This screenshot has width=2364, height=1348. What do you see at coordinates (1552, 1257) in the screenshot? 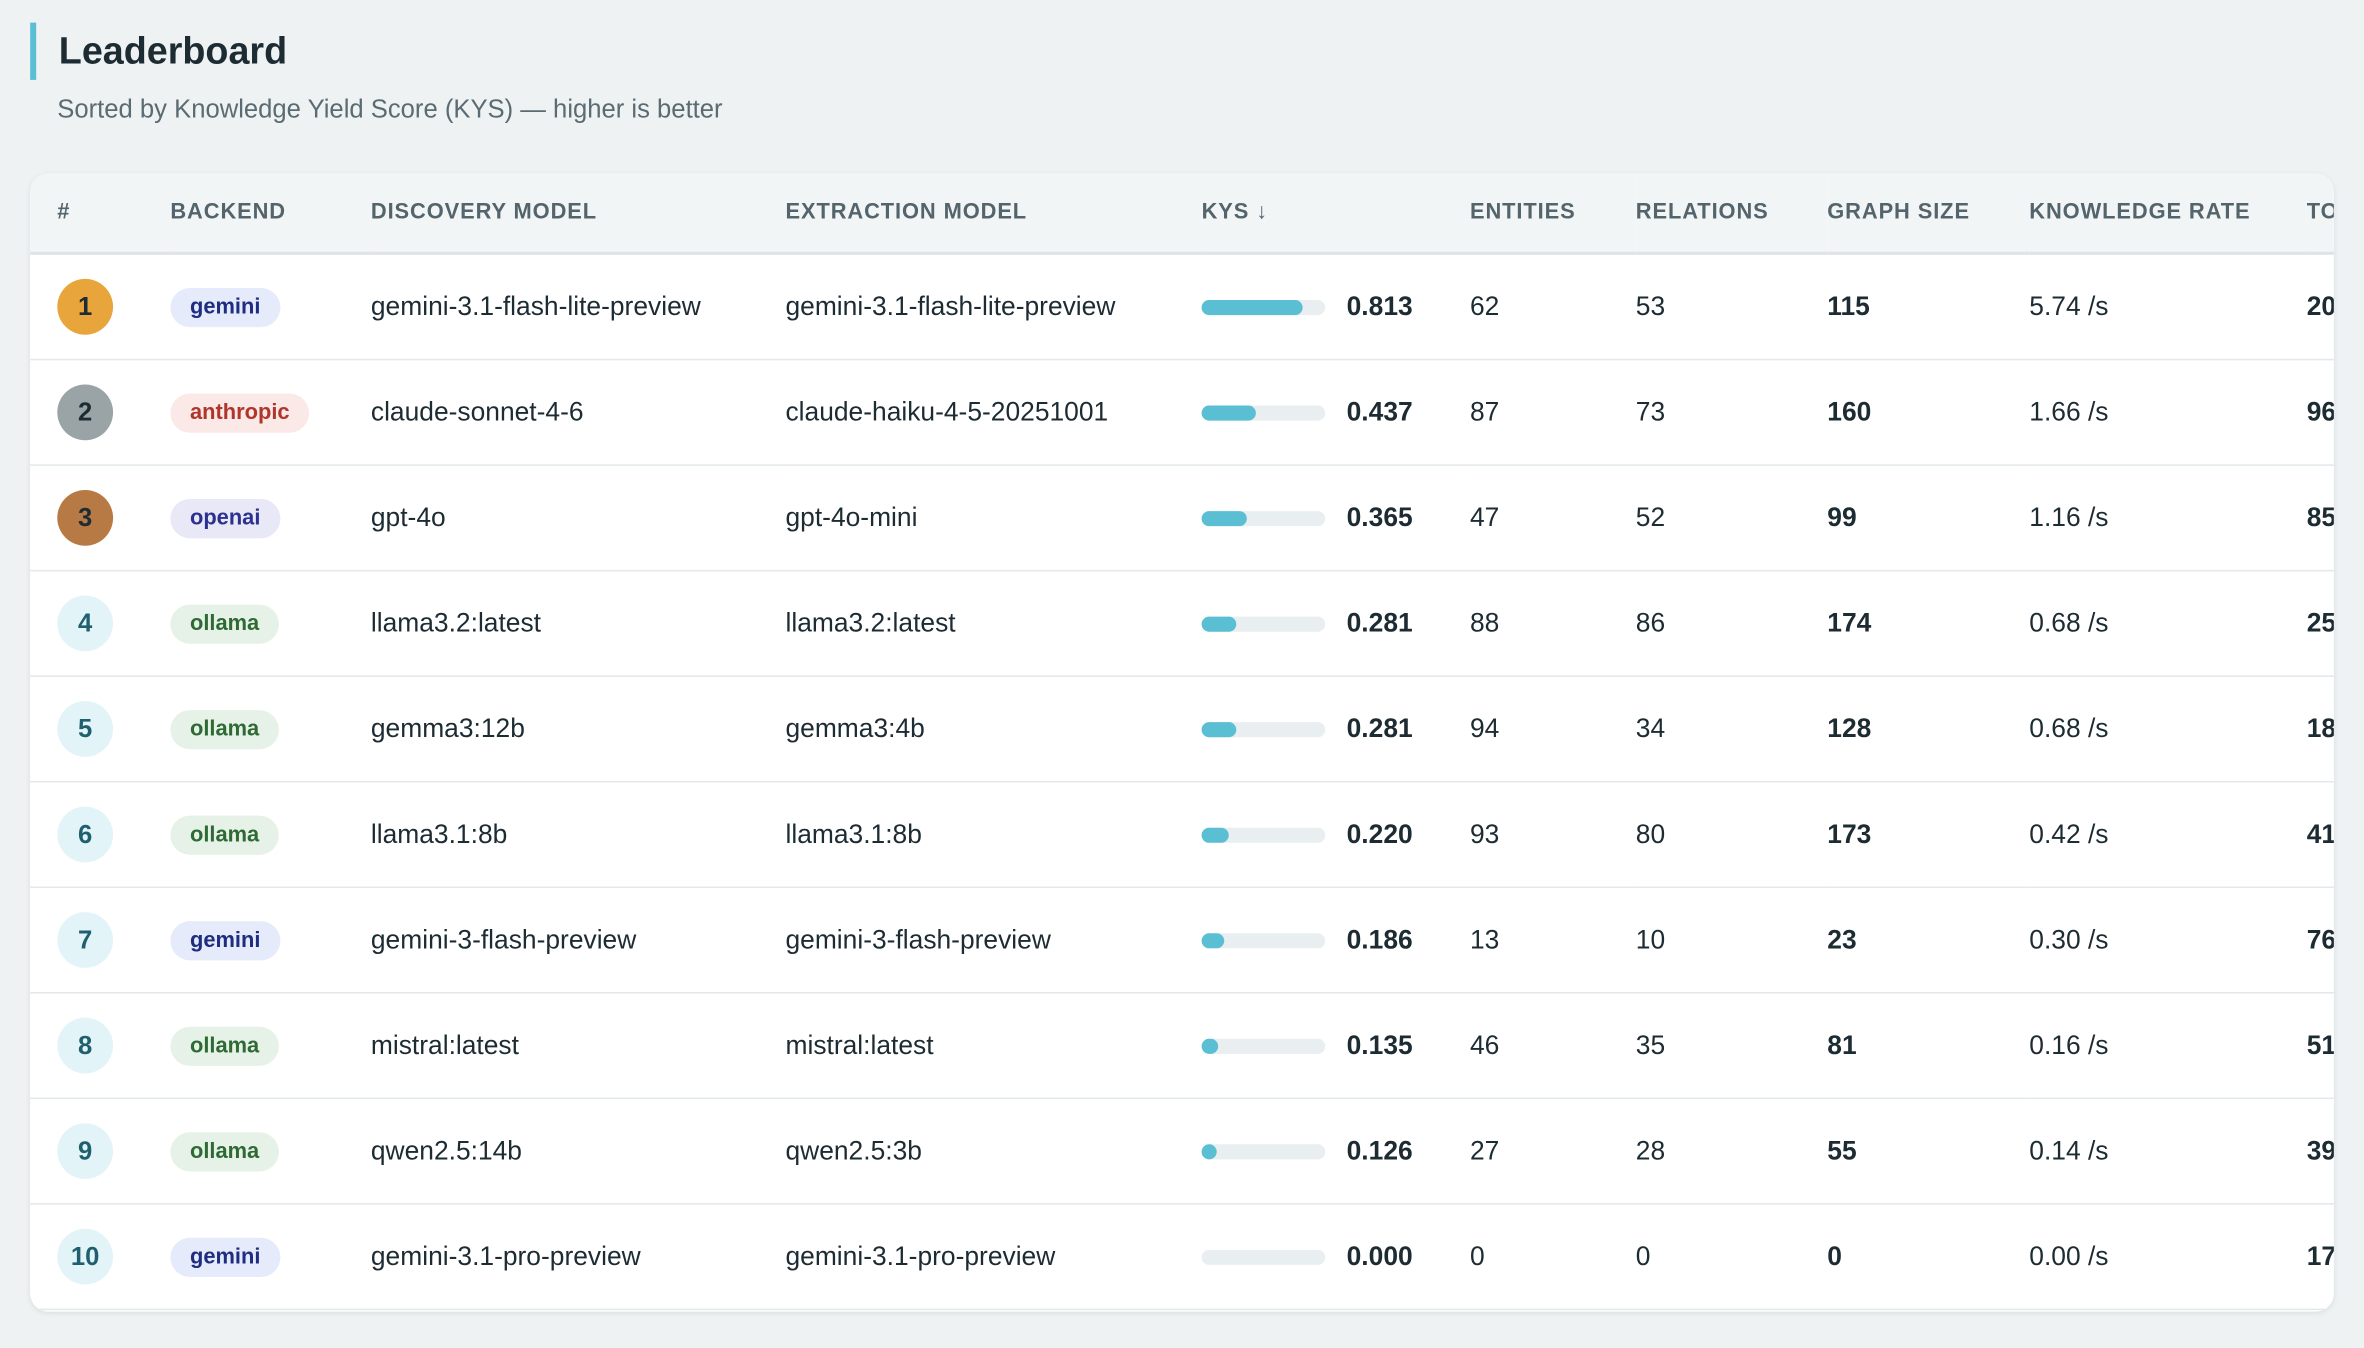
I see `entities: 0` at bounding box center [1552, 1257].